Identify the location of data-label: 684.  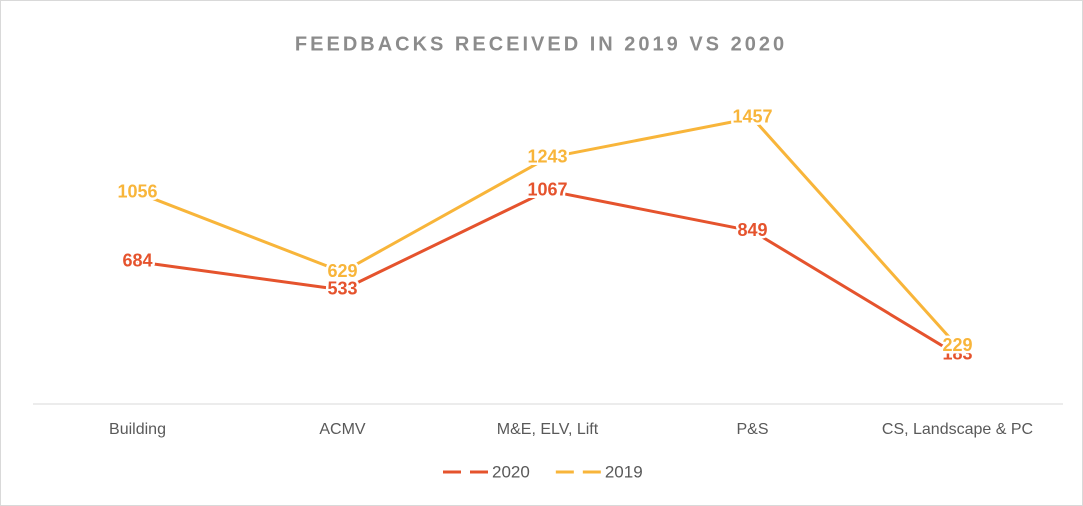
(137, 261).